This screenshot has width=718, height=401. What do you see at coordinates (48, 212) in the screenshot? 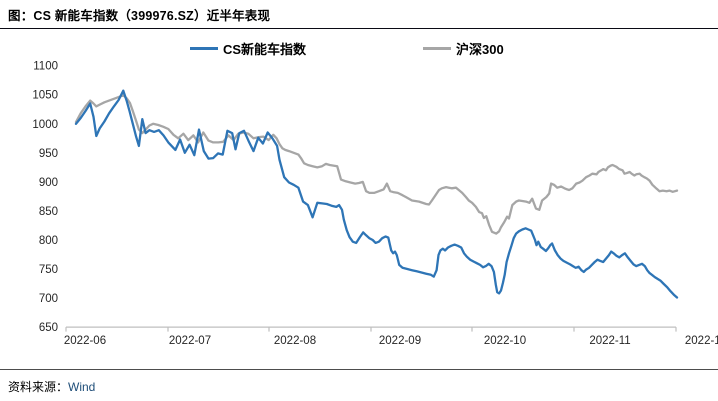
I see `y-axis-tick-label: 850` at bounding box center [48, 212].